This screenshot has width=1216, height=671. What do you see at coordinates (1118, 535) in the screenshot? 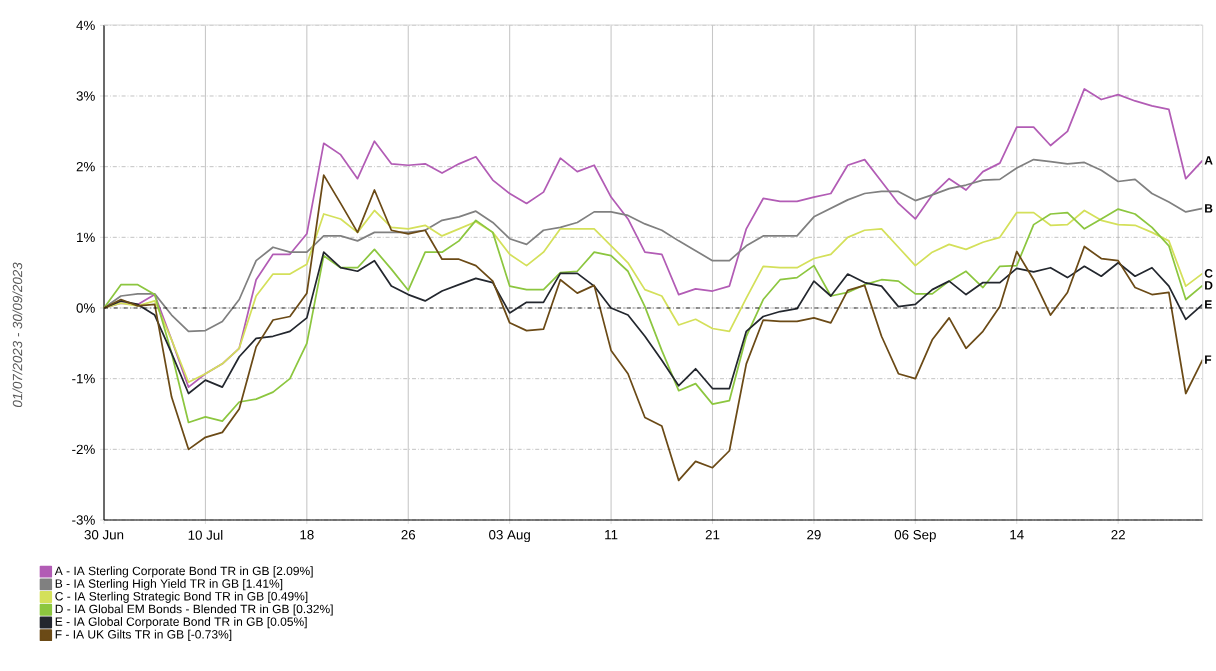
I see `x-tick-label: 22` at bounding box center [1118, 535].